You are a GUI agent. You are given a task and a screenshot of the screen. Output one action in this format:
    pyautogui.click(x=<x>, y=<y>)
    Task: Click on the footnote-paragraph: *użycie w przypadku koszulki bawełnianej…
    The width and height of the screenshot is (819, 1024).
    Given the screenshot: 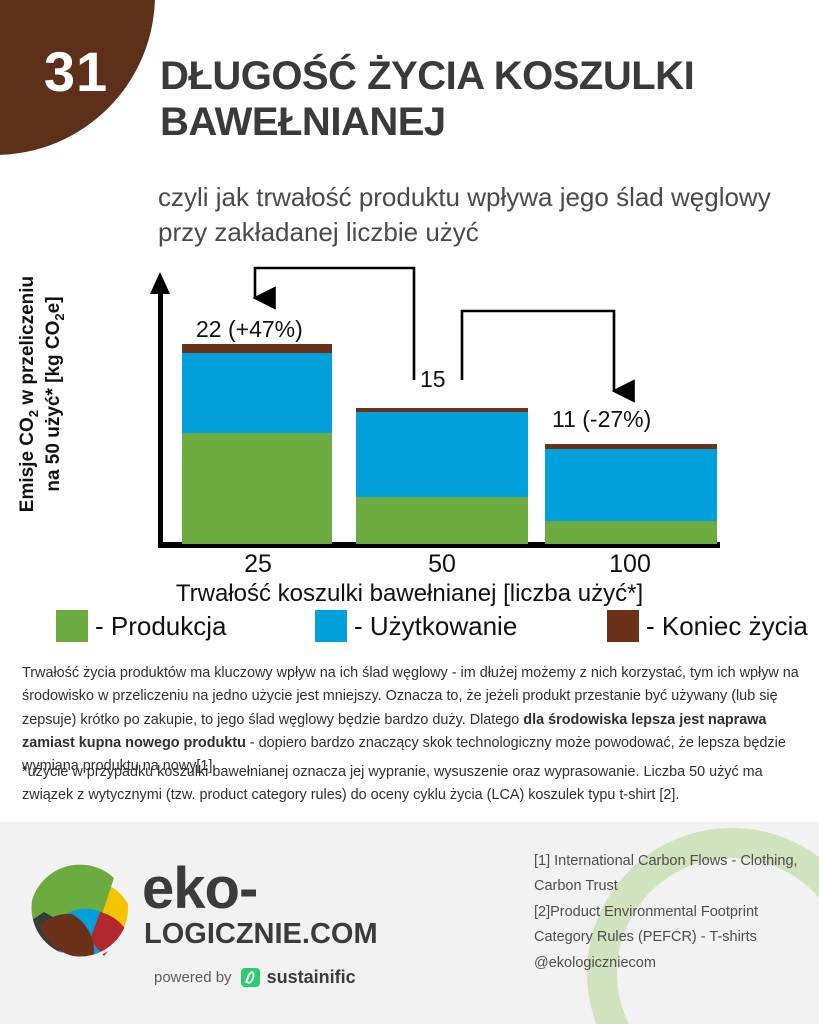 What is the action you would take?
    pyautogui.click(x=392, y=784)
    